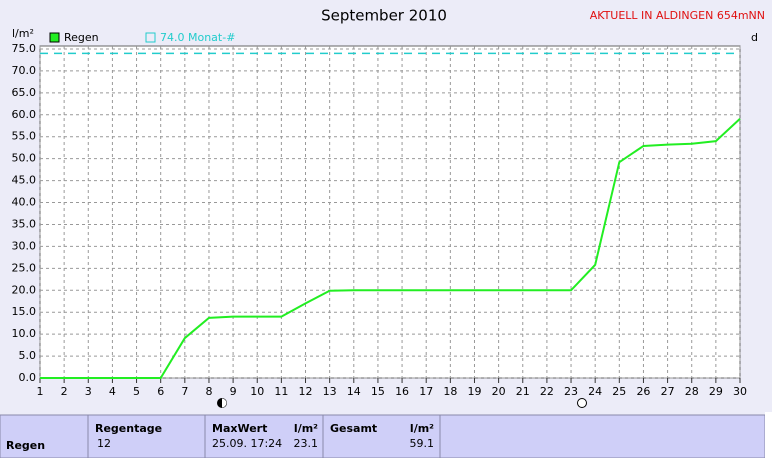 This screenshot has width=772, height=458. What do you see at coordinates (24, 245) in the screenshot?
I see `y-tick-label: 30.0` at bounding box center [24, 245].